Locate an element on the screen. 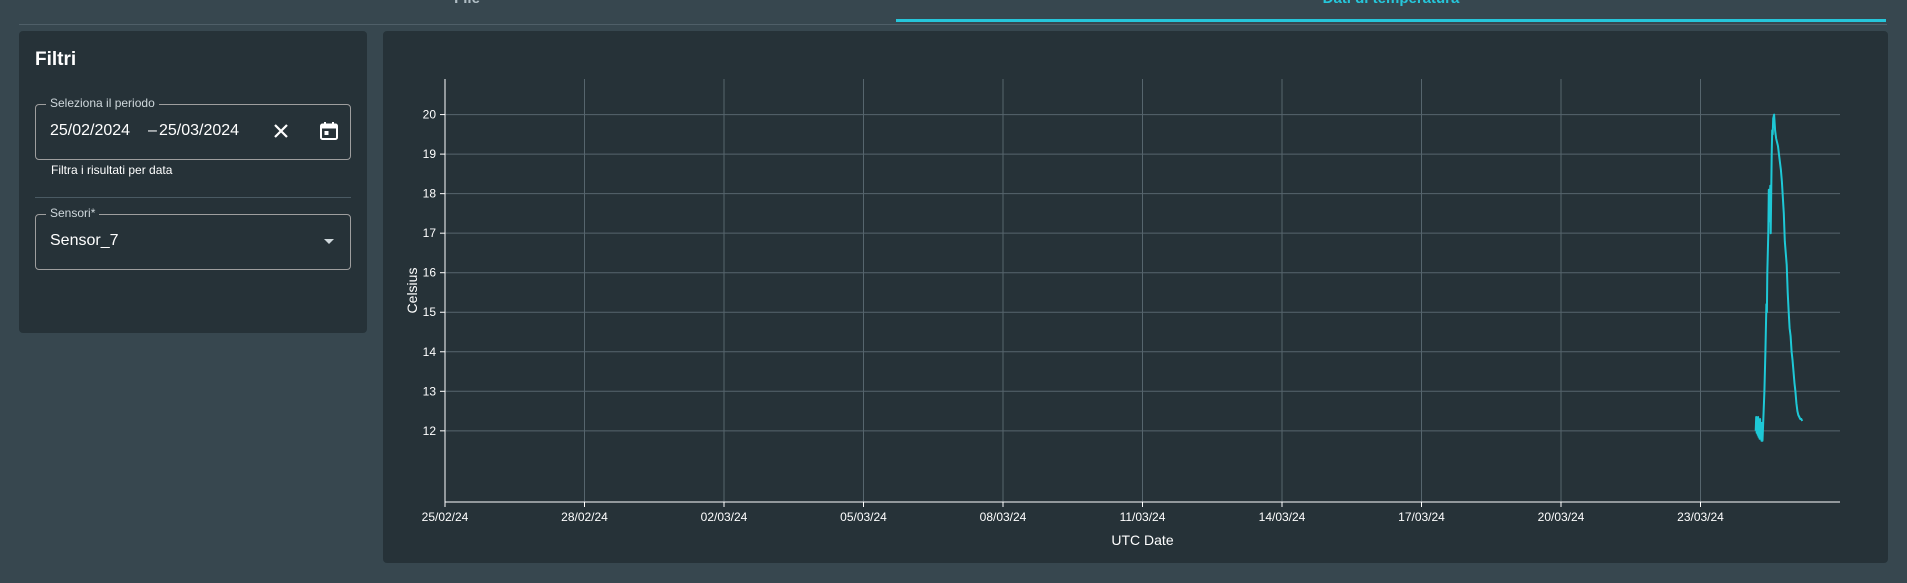 Image resolution: width=1907 pixels, height=583 pixels. date-range-legend: Seleziona il periodo is located at coordinates (102, 103).